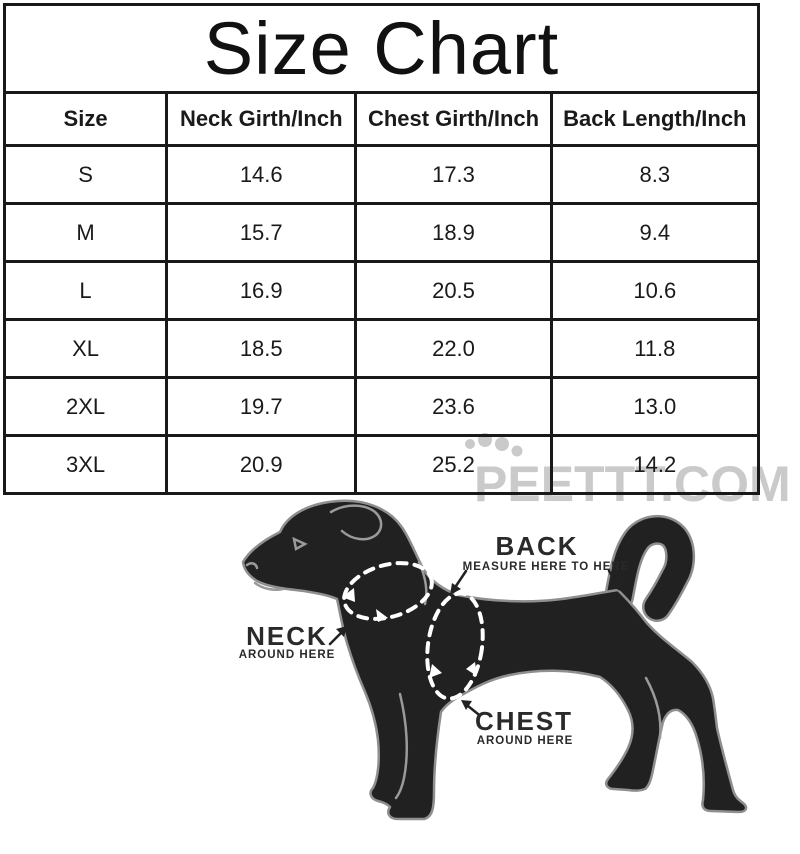 The image size is (800, 854). What do you see at coordinates (85, 348) in the screenshot?
I see `size-cell: XL` at bounding box center [85, 348].